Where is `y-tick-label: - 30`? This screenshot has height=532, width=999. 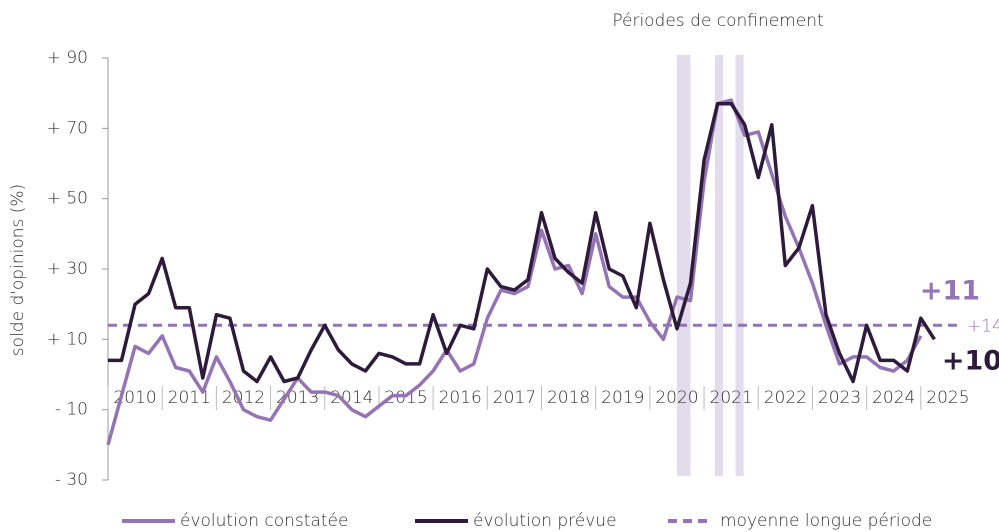
y-tick-label: - 30 is located at coordinates (71, 480).